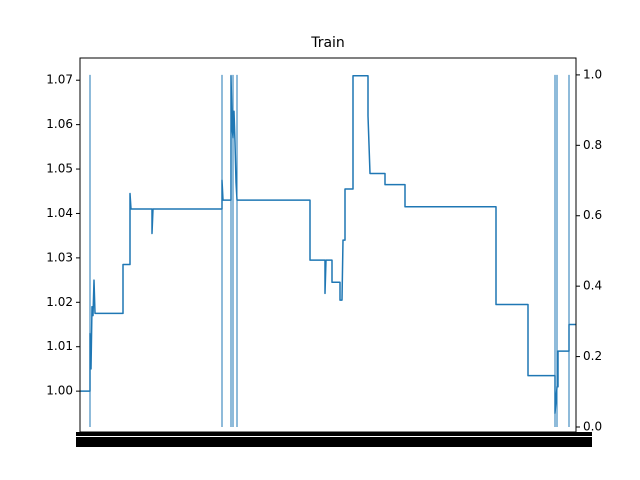 The height and width of the screenshot is (480, 640). What do you see at coordinates (592, 145) in the screenshot?
I see `y2-tick-label: 0.8` at bounding box center [592, 145].